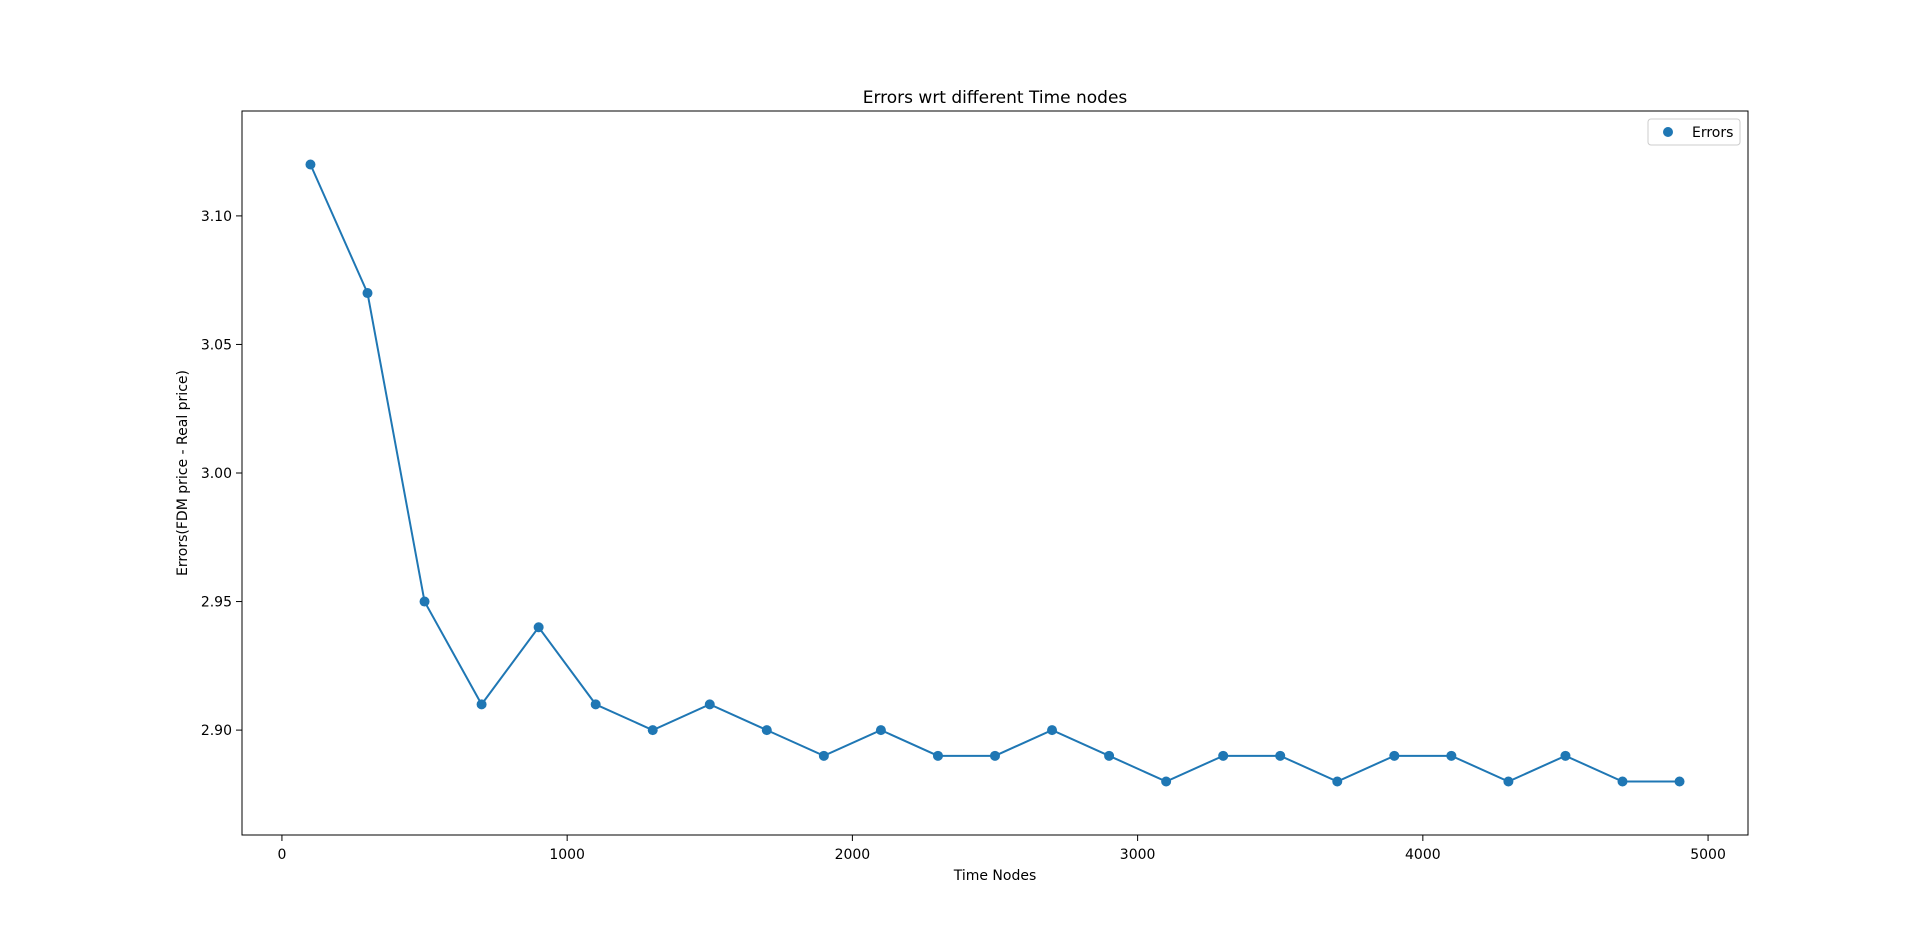  I want to click on legend: Errors, so click(1694, 132).